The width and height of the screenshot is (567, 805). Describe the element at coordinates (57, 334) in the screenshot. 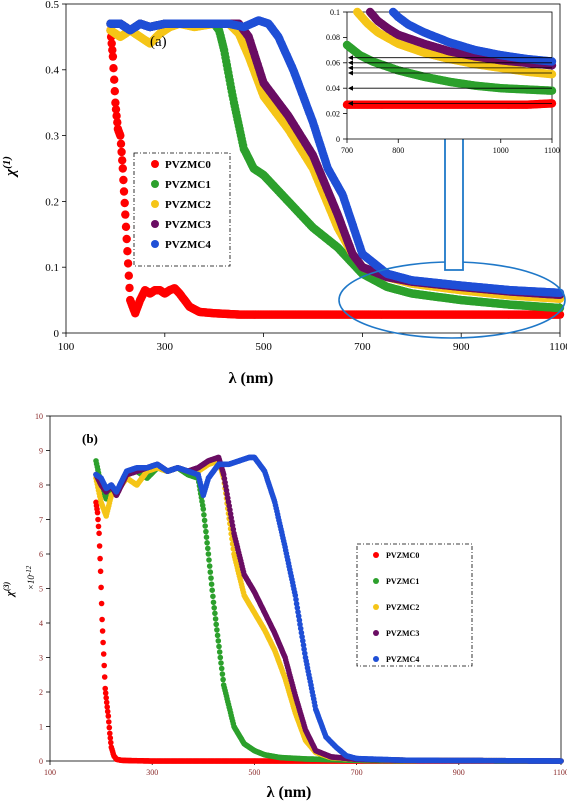

I see `panel-a-y-tick-label: 0` at that location.